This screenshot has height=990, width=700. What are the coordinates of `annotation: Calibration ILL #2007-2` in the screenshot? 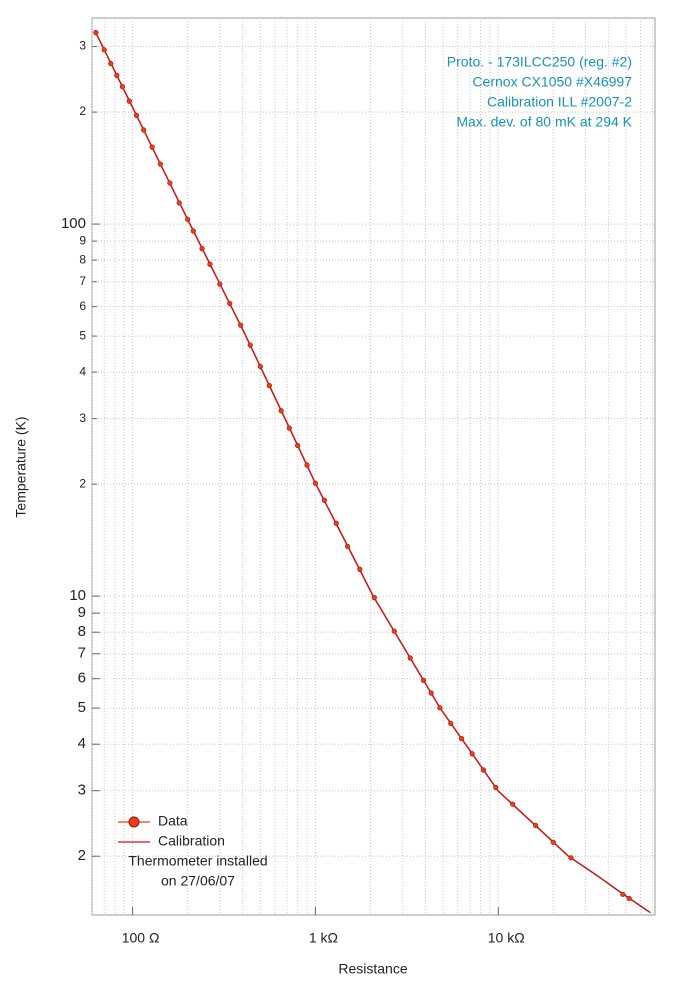 It's located at (559, 102).